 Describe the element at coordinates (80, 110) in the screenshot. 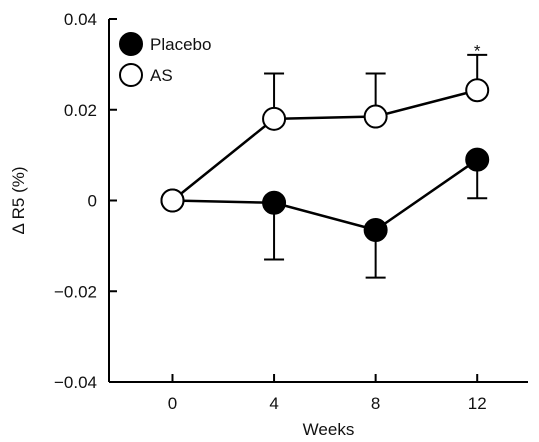

I see `y-tick-label: 0.02` at that location.